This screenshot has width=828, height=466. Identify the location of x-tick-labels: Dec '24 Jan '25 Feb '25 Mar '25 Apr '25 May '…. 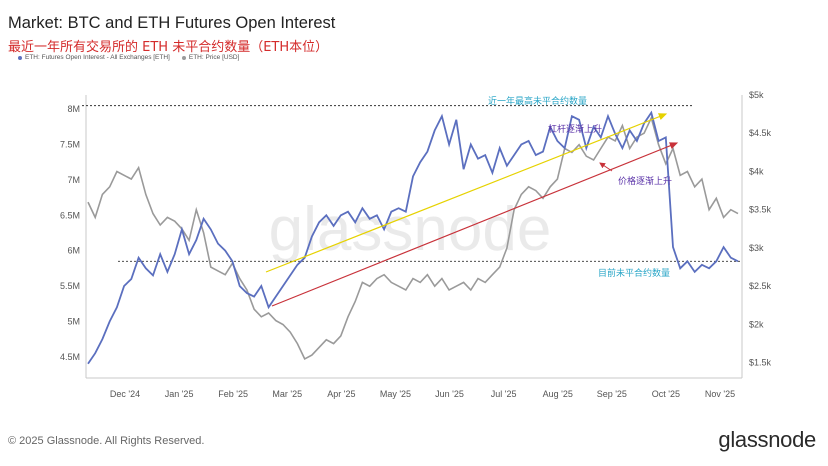
(422, 394).